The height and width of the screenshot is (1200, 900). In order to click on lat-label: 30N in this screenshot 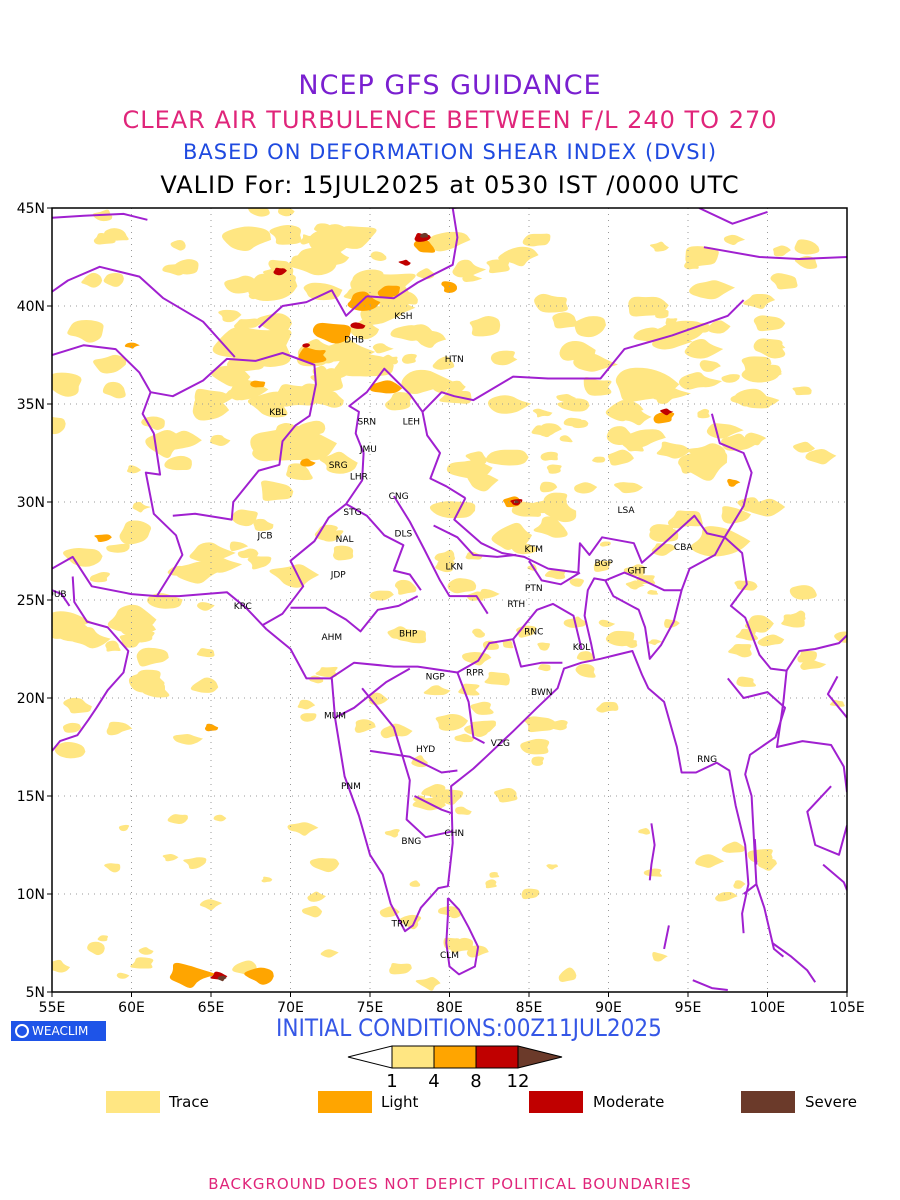, I will do `click(31, 503)`.